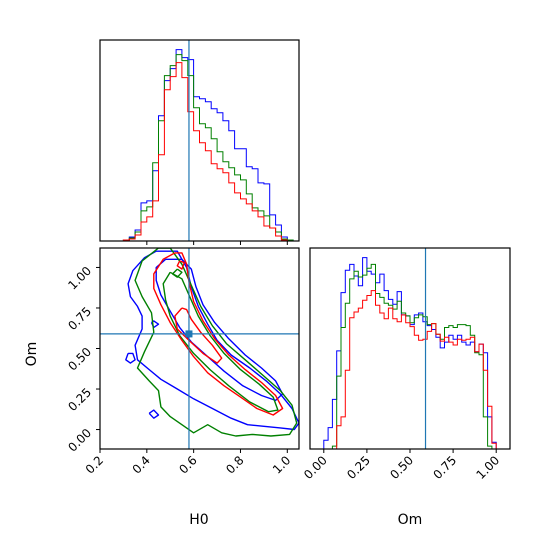  I want to click on h0-hist-frame, so click(199, 140).